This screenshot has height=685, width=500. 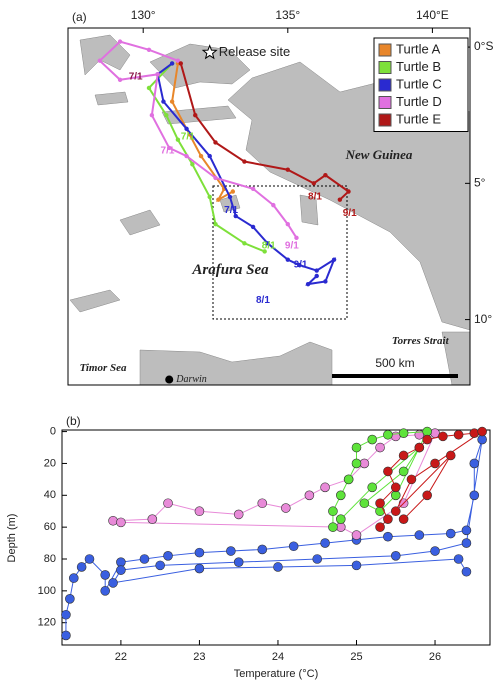 I want to click on aru-islands, so click(x=309, y=210).